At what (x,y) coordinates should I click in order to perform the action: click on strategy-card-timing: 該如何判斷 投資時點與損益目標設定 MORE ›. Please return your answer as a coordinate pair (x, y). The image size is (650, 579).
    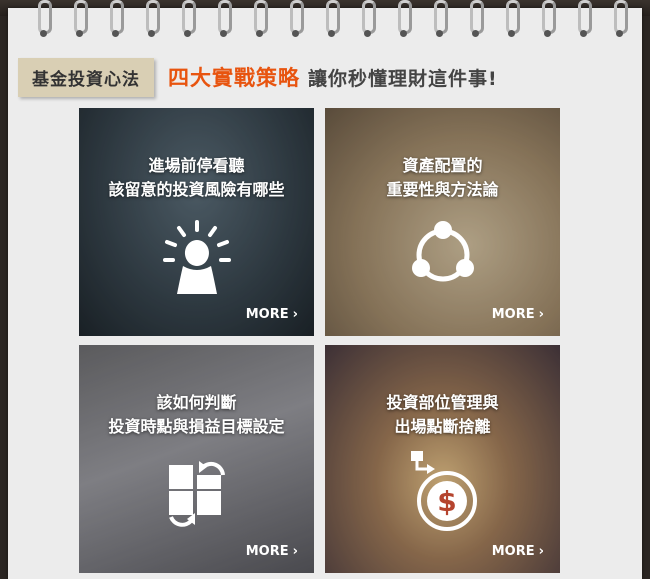
    Looking at the image, I should click on (196, 459).